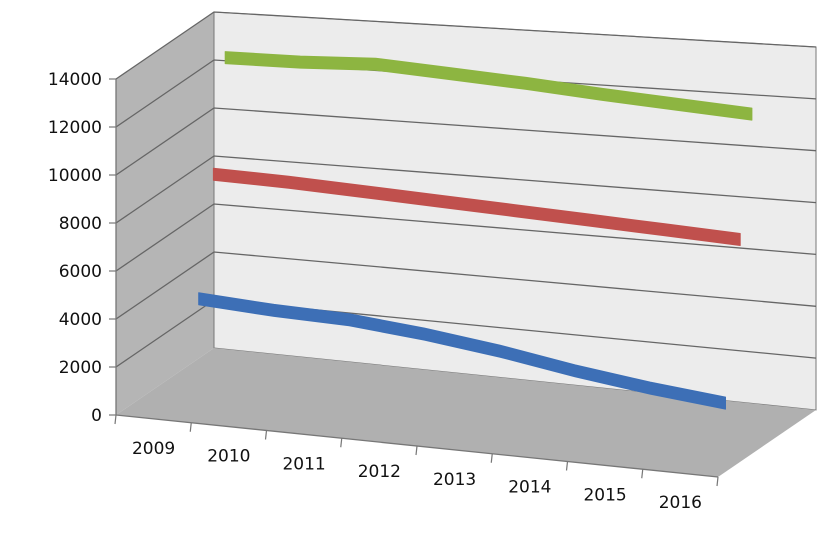  What do you see at coordinates (303, 464) in the screenshot?
I see `x-tick-label: 2011` at bounding box center [303, 464].